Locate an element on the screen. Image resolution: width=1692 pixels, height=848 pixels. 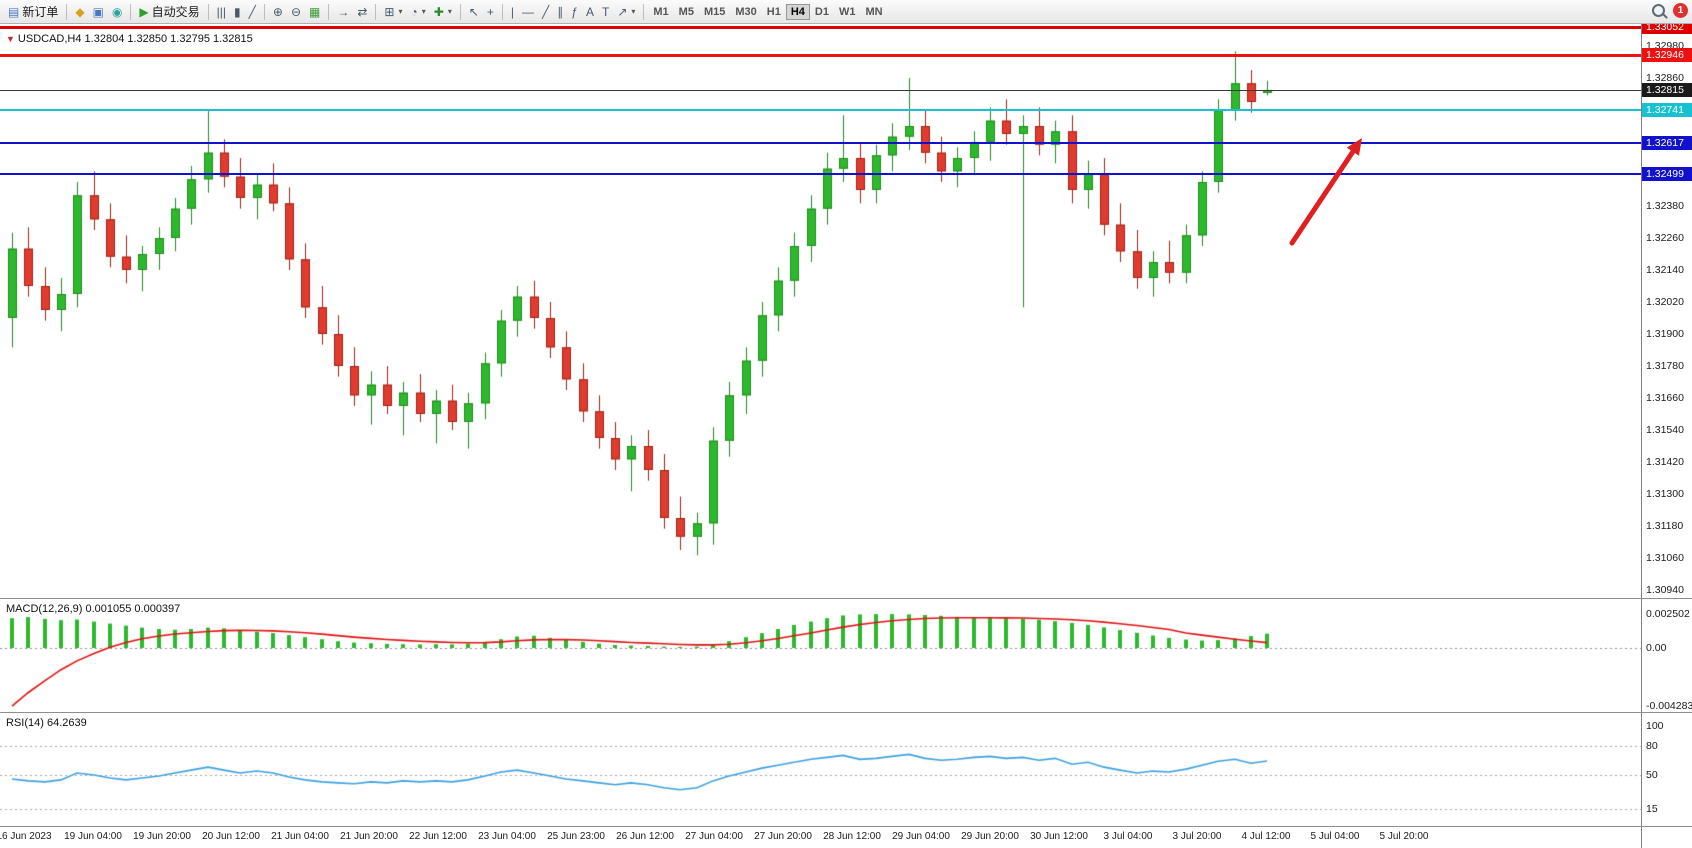
time-axis-label: 27 Jun 20:00 is located at coordinates (783, 836).